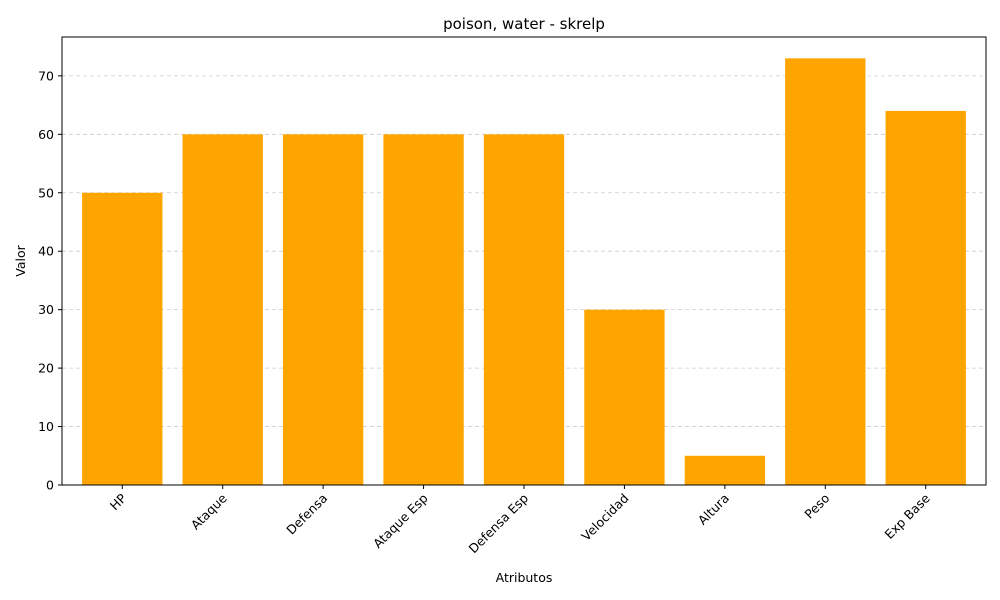 Image resolution: width=1000 pixels, height=600 pixels. What do you see at coordinates (498, 523) in the screenshot?
I see `x-tick-label: Defensa Esp` at bounding box center [498, 523].